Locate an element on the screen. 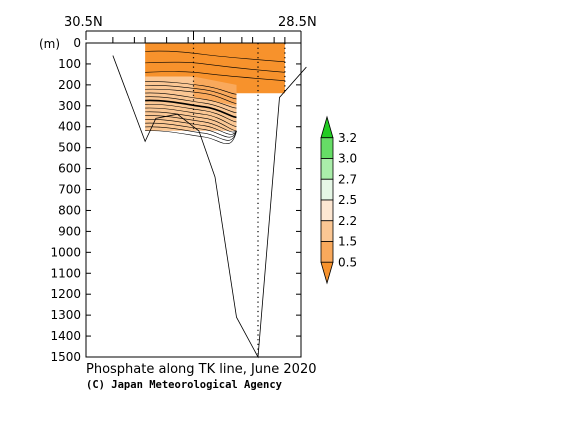 The height and width of the screenshot is (423, 570). y-unit-label: (m) is located at coordinates (49, 44).